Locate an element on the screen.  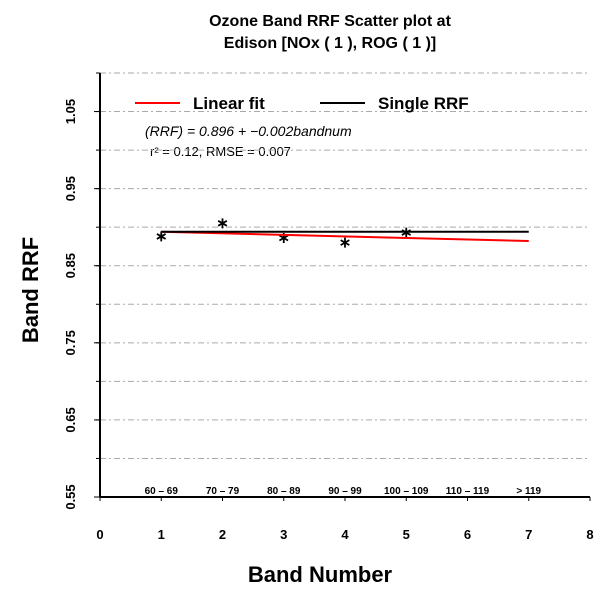
chart-title: Edison [NOx ( 1 ), ROG ( 1 )] is located at coordinates (330, 43).